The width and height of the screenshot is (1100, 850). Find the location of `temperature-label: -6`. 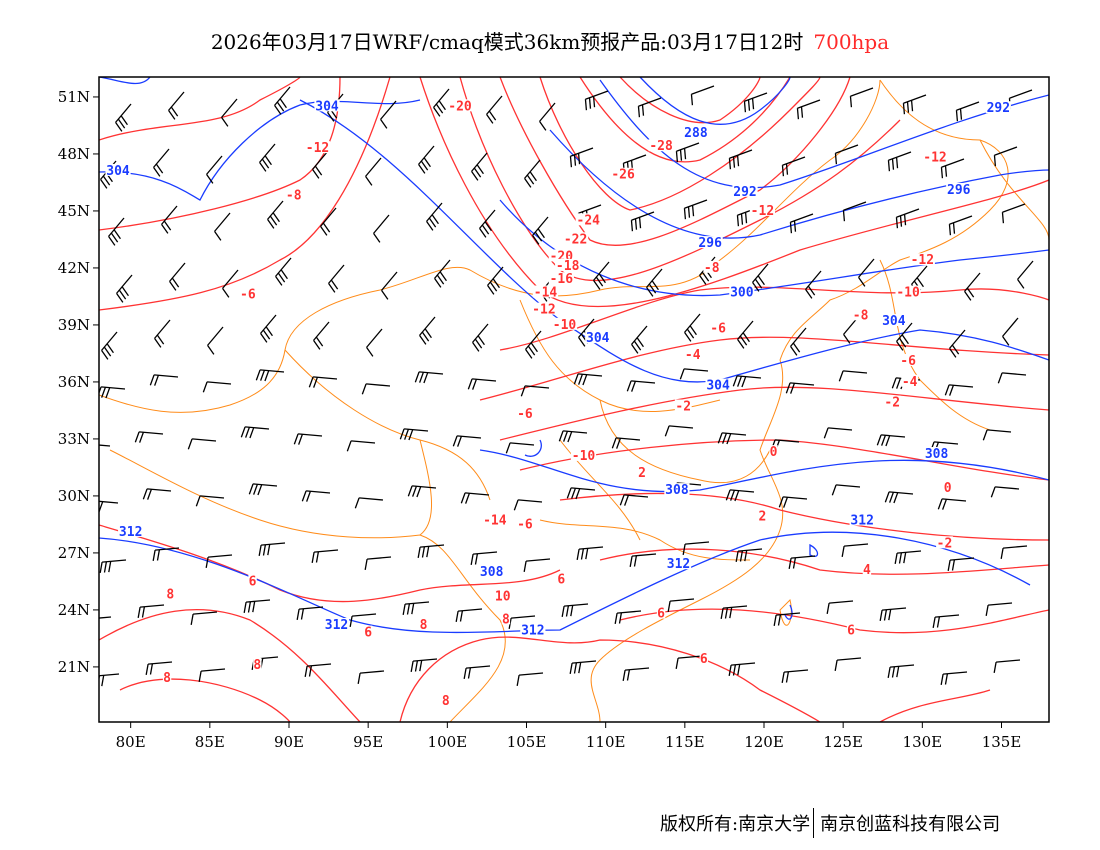

temperature-label: -6 is located at coordinates (525, 414).